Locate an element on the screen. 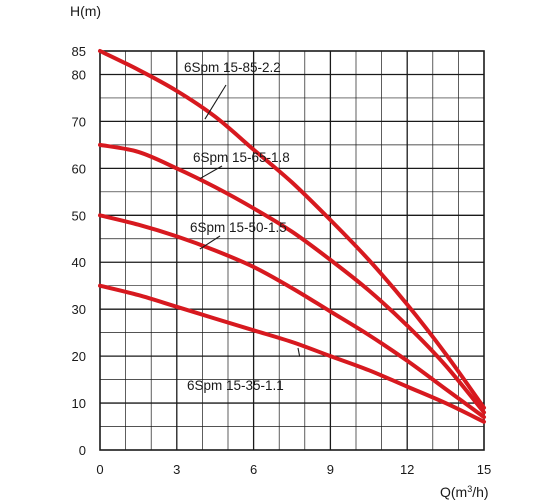 The width and height of the screenshot is (560, 504). y-tick-label: 40 is located at coordinates (79, 262).